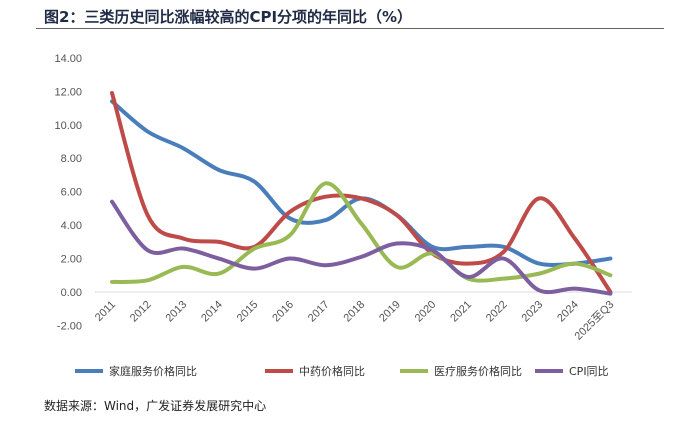  I want to click on x-tick-label: 2019, so click(390, 312).